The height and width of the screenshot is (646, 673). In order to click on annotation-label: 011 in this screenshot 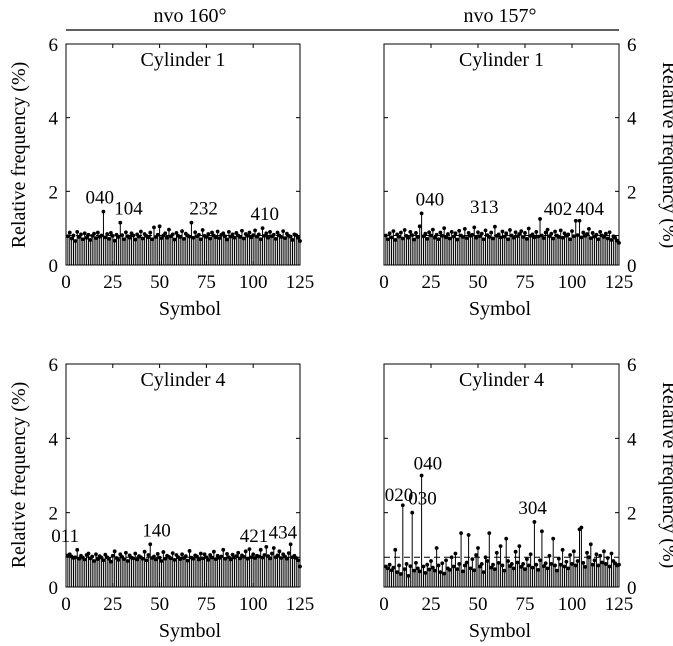, I will do `click(65, 536)`.